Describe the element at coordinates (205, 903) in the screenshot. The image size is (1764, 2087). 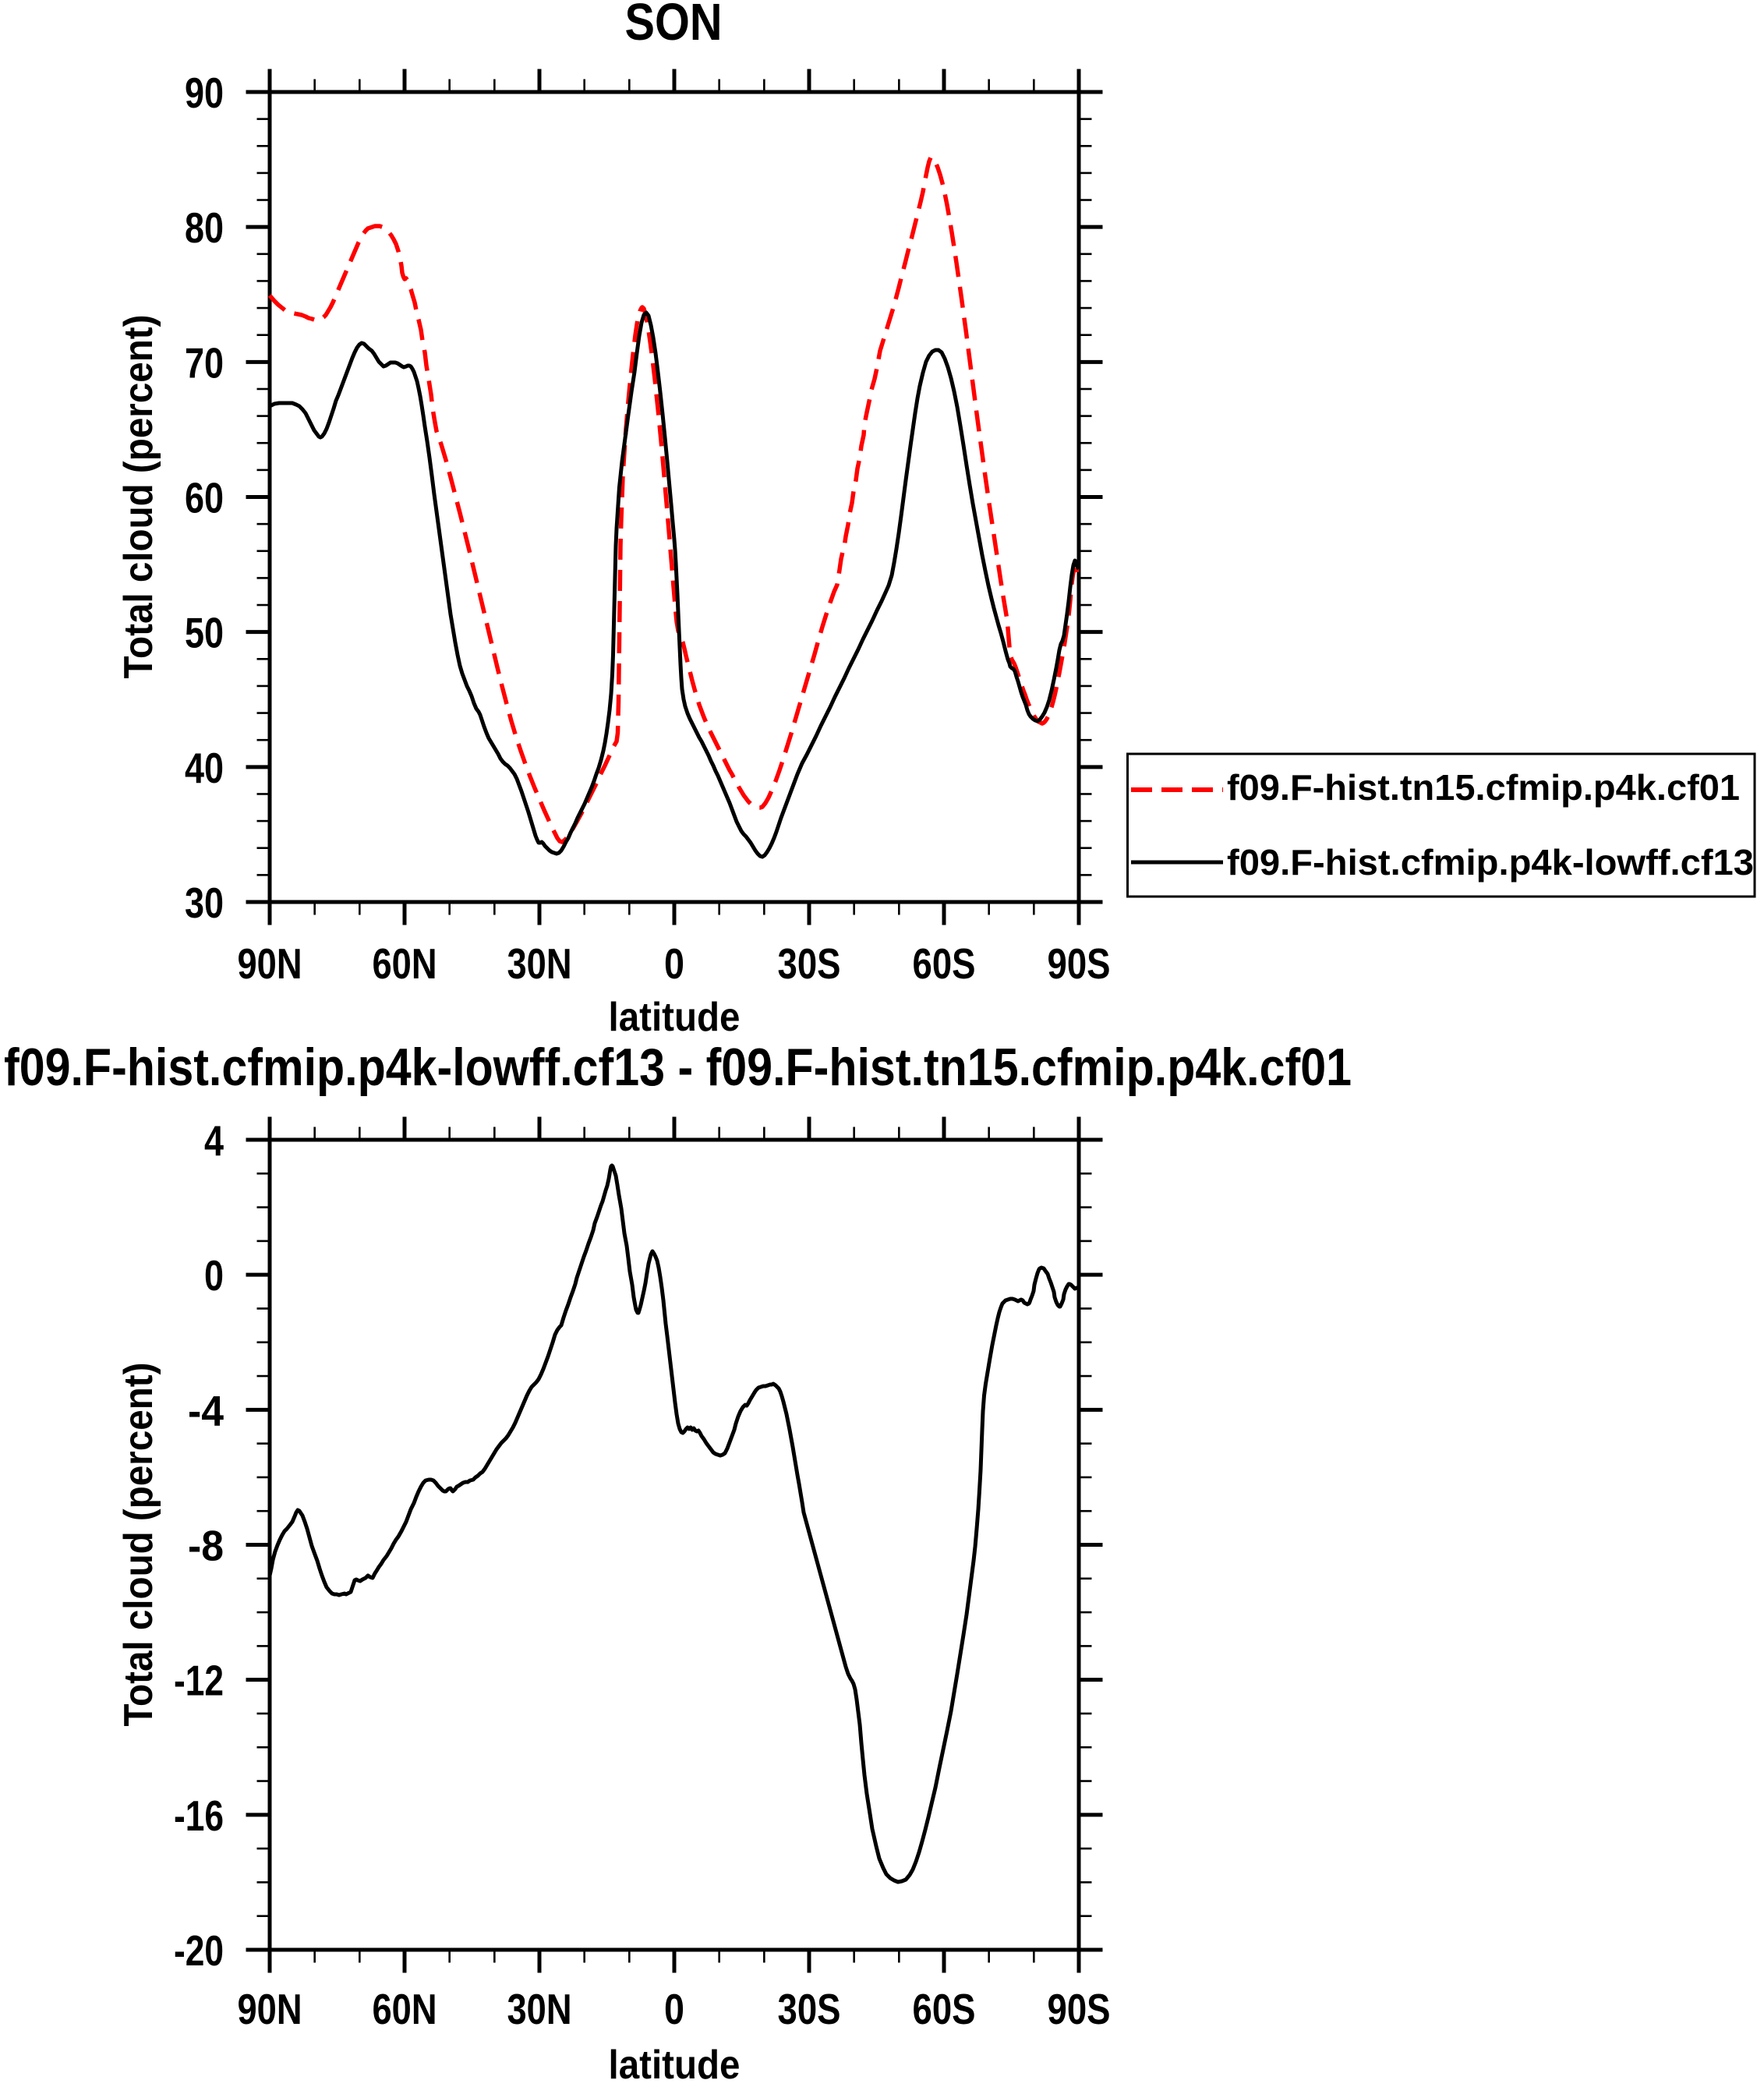
I see `svg-text: 30` at that location.